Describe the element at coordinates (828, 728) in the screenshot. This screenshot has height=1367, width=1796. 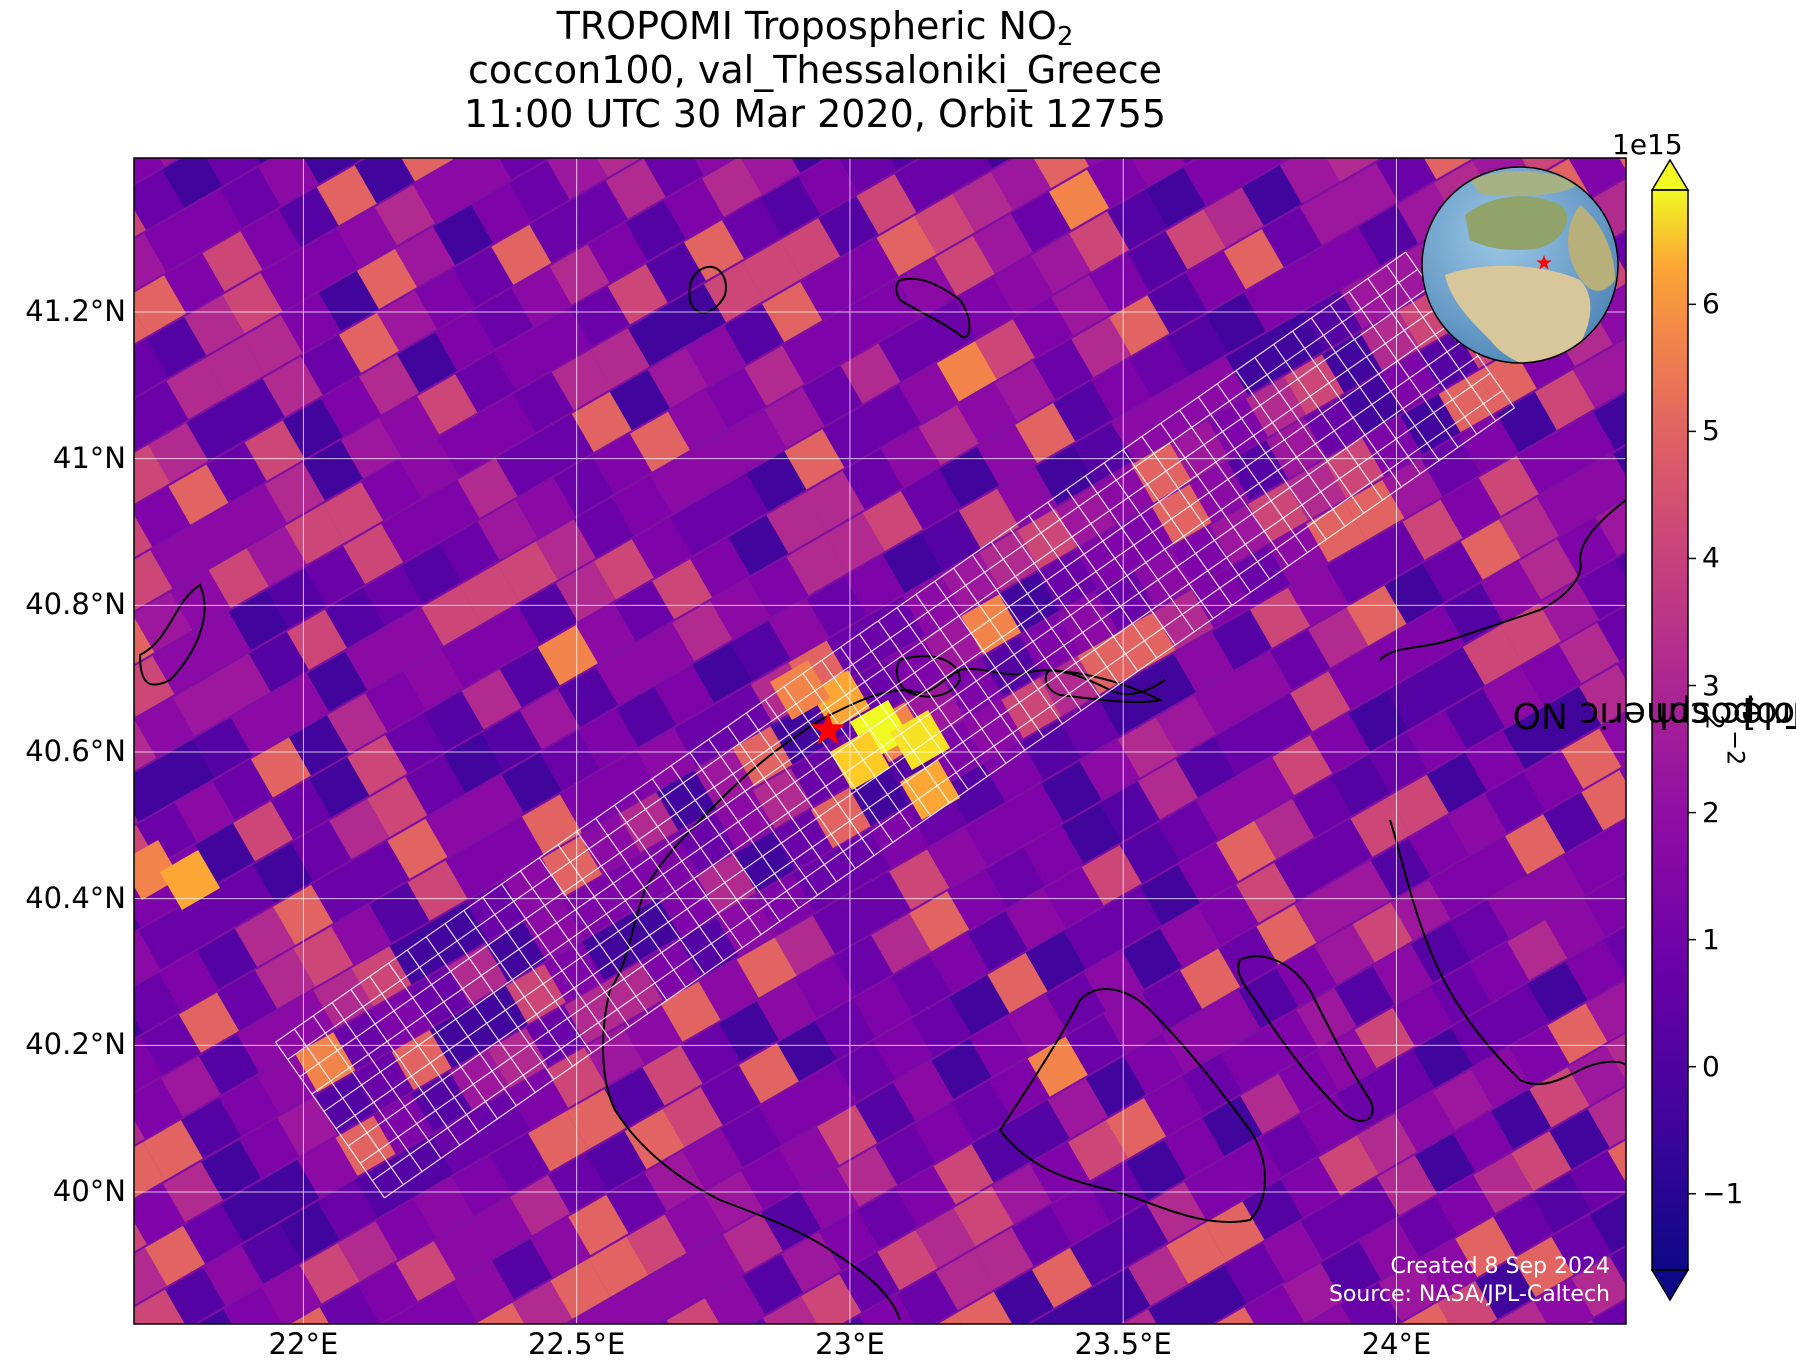
I see `site-star-icon` at that location.